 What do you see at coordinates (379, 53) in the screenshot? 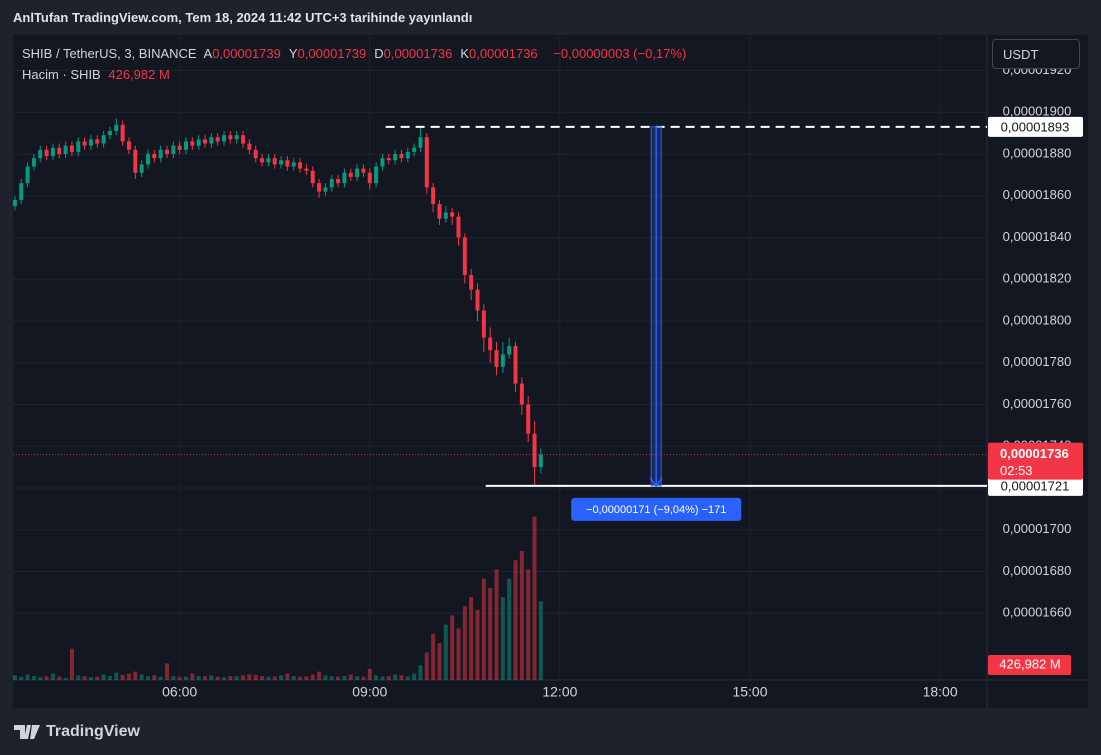
I see `legend-key: D` at bounding box center [379, 53].